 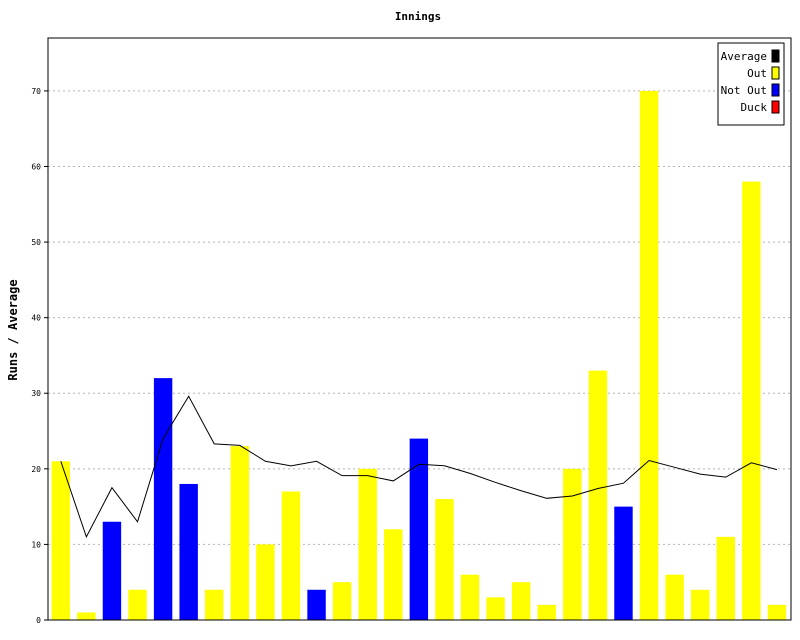 I want to click on legend-label: Average, so click(x=744, y=56).